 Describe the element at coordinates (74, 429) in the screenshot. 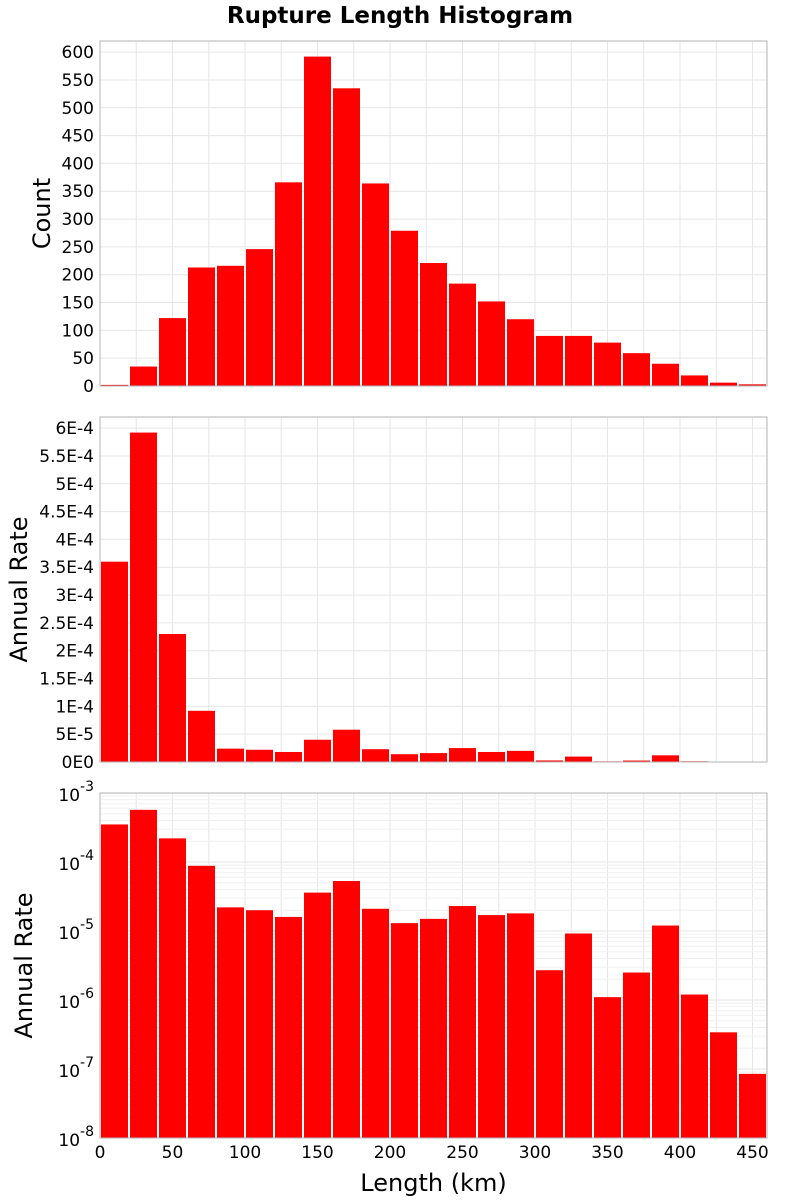

I see `y-tick-label: 6E-4` at that location.